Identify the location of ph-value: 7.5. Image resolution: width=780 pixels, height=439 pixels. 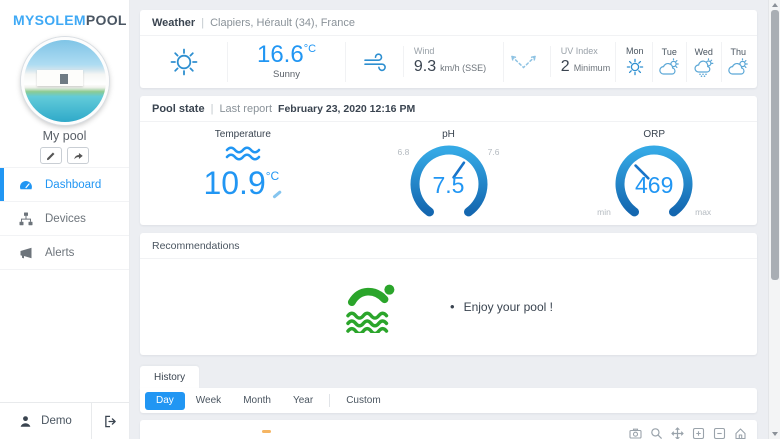
(448, 185).